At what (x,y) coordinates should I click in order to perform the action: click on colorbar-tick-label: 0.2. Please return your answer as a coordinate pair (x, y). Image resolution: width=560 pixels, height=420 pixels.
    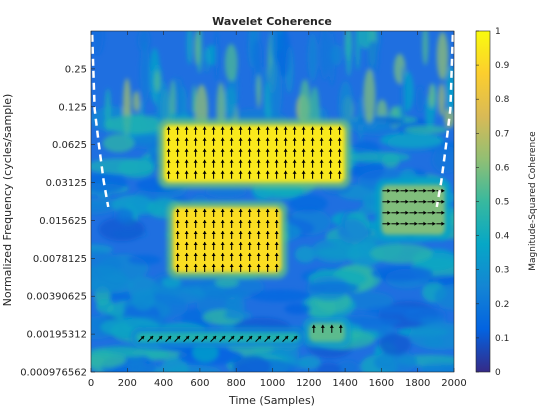
    Looking at the image, I should click on (502, 305).